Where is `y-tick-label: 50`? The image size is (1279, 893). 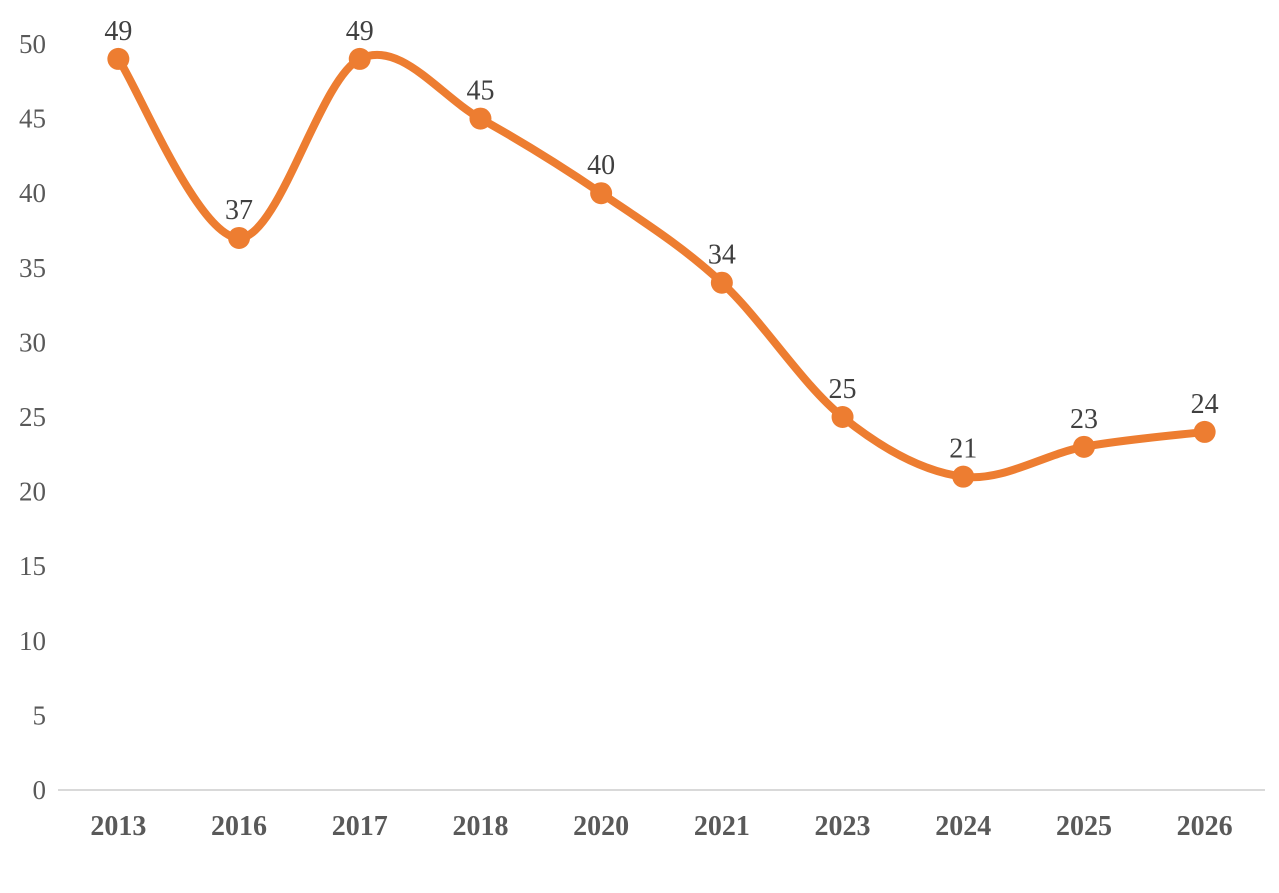
y-tick-label: 50 is located at coordinates (32, 44).